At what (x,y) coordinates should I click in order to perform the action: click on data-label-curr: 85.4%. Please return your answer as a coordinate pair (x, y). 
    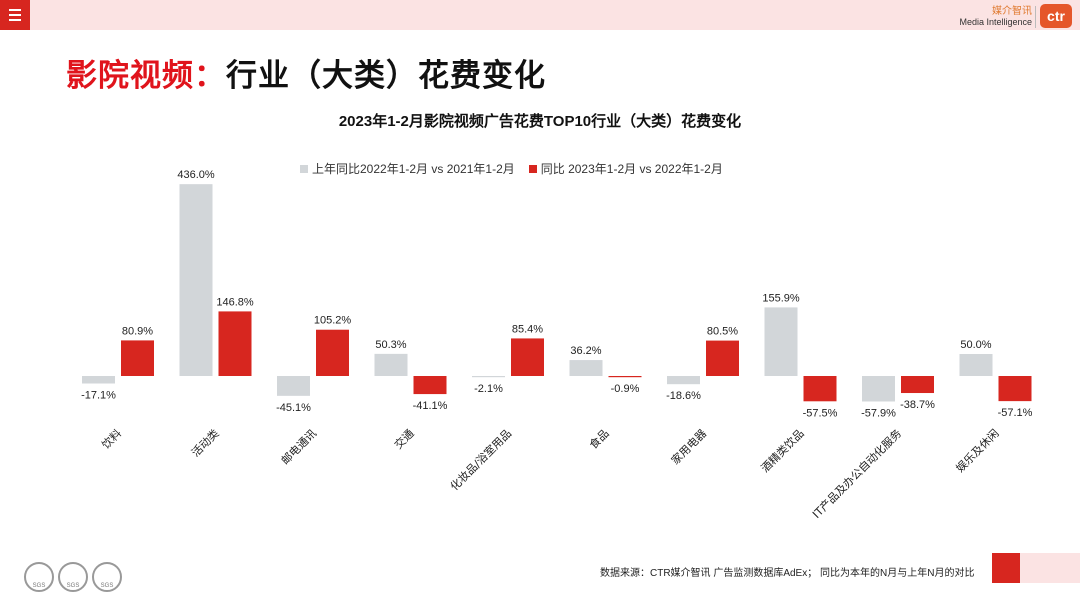
    Looking at the image, I should click on (527, 329).